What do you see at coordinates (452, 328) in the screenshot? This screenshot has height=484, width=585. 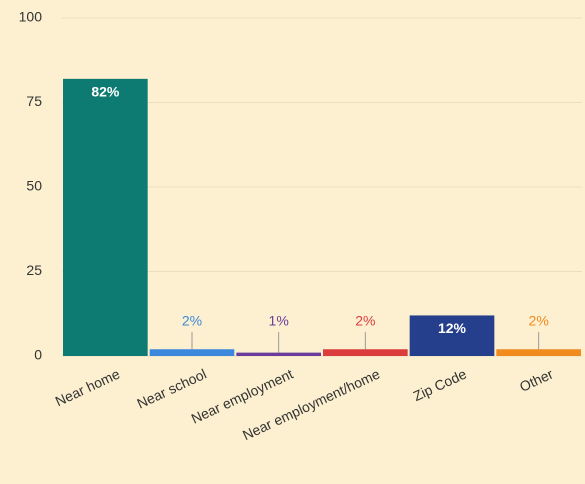 I see `data-label: 12%` at bounding box center [452, 328].